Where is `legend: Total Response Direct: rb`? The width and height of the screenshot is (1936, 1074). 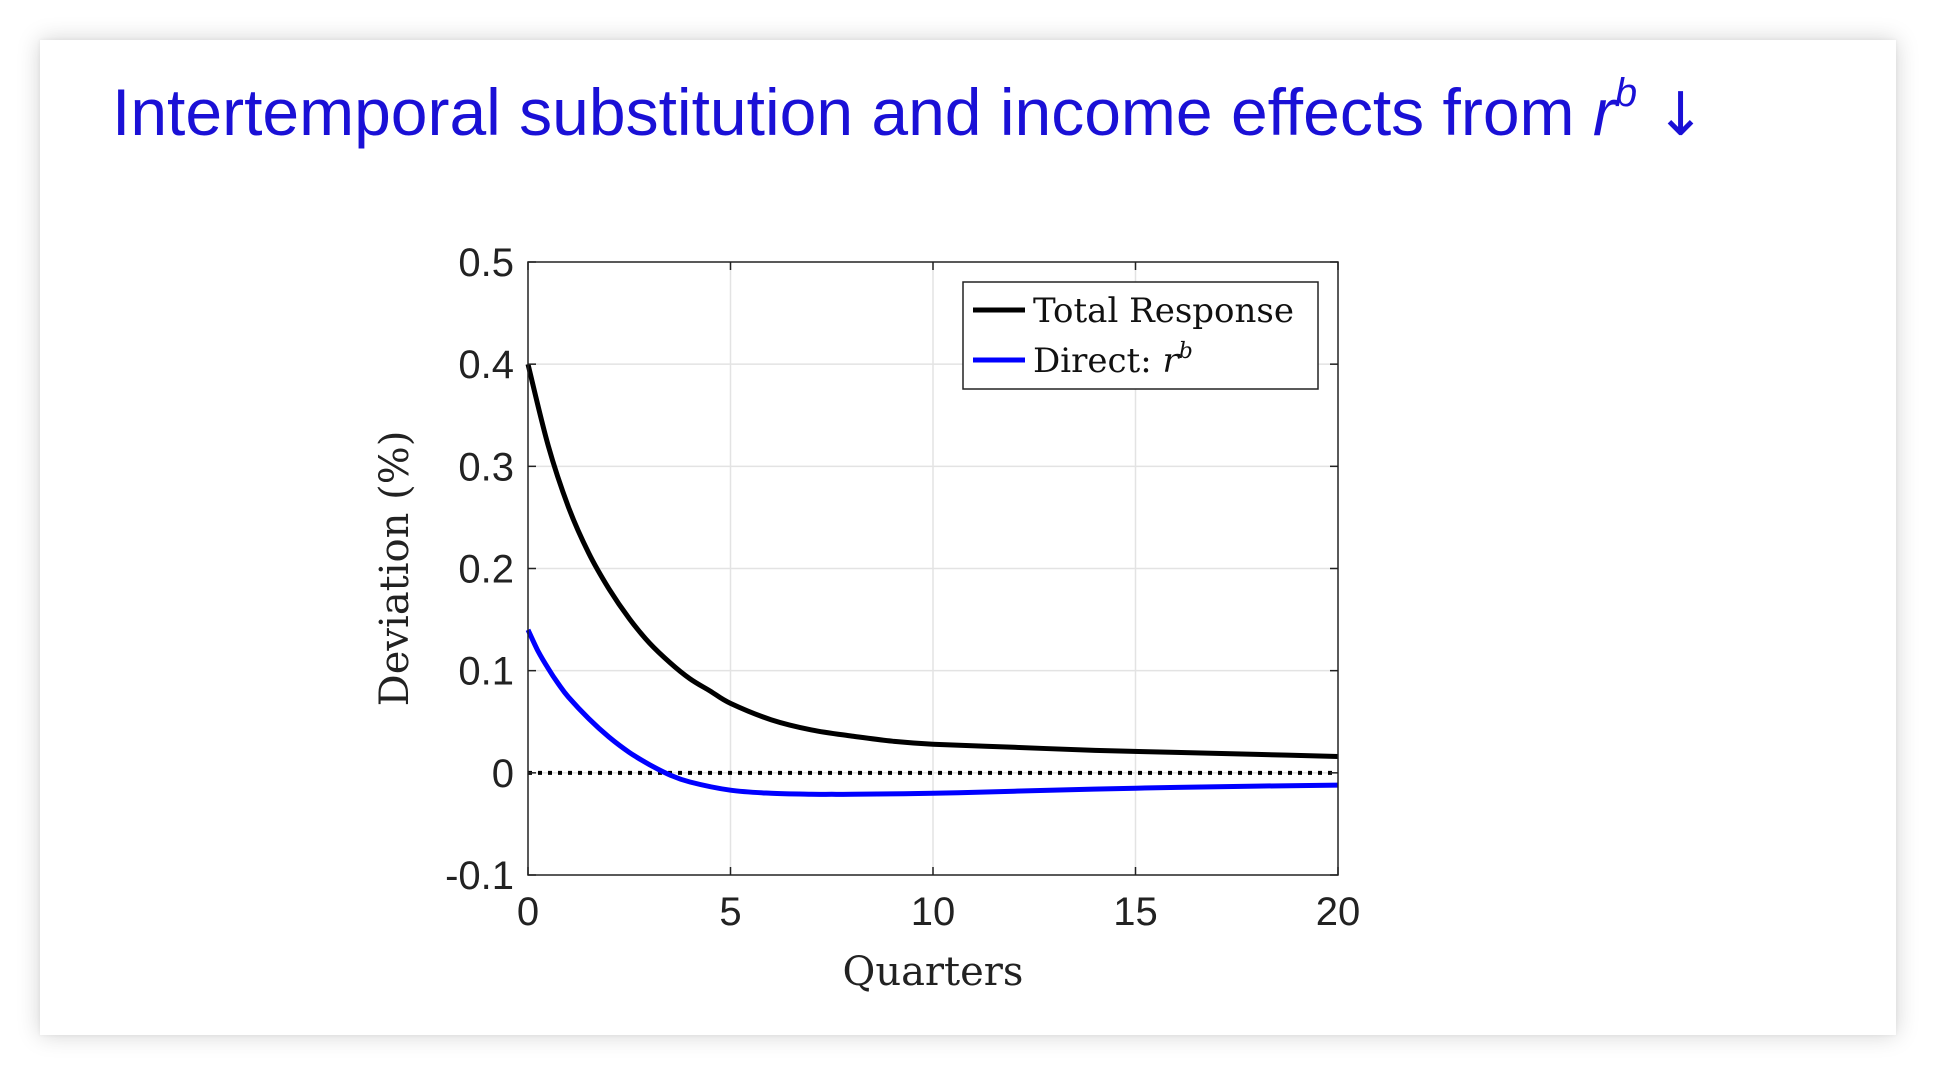 legend: Total Response Direct: rb is located at coordinates (1140, 335).